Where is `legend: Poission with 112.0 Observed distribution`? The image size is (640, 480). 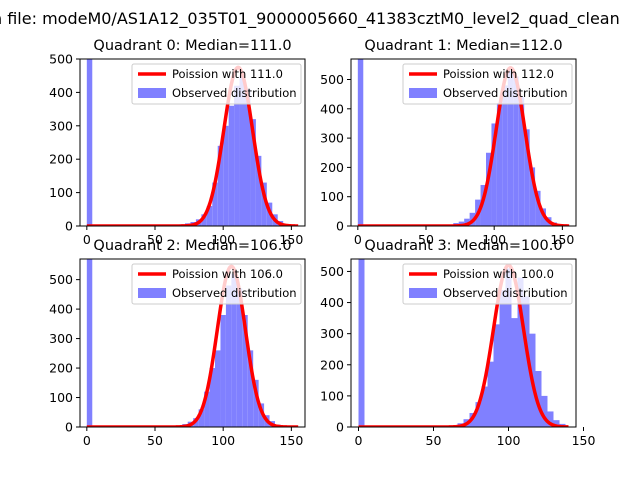
legend: Poission with 112.0 Observed distribution is located at coordinates (487, 84).